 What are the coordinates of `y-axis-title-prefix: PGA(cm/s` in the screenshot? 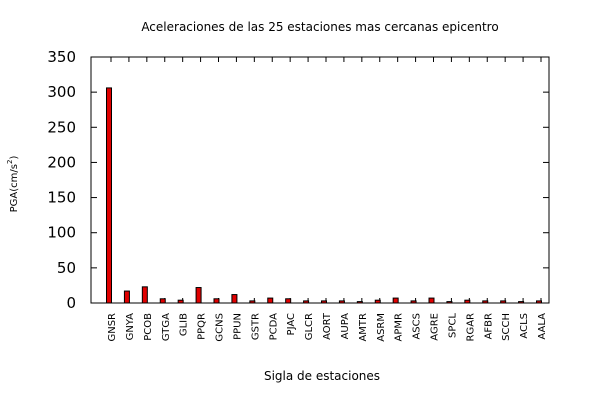 It's located at (14, 188).